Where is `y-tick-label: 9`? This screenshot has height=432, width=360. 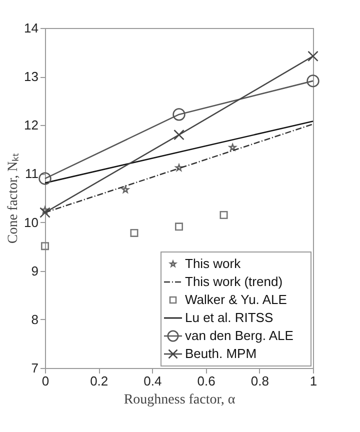
y-tick-label: 9 is located at coordinates (34, 270).